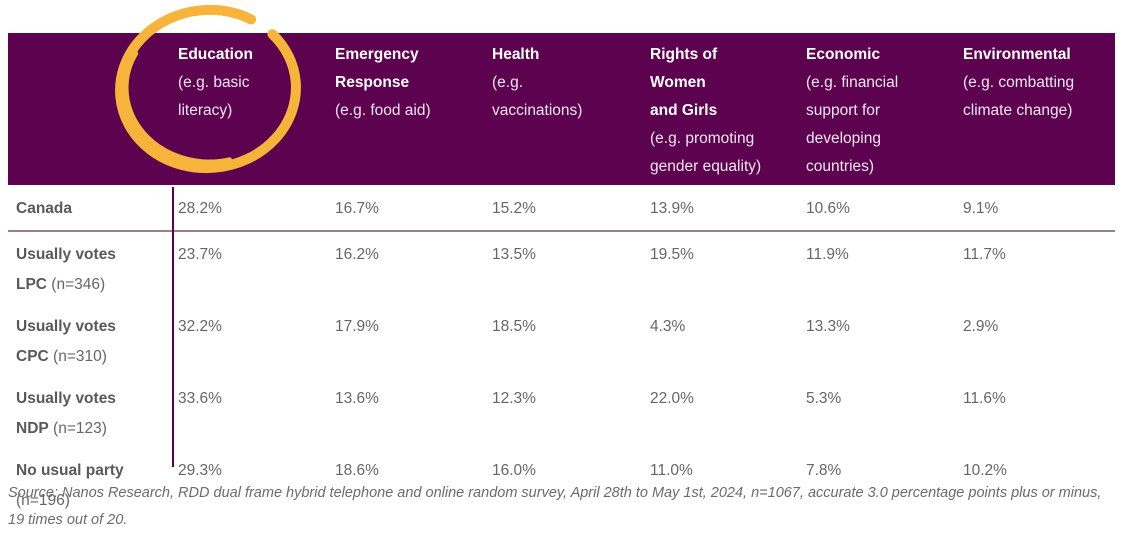 The width and height of the screenshot is (1123, 538). What do you see at coordinates (357, 326) in the screenshot?
I see `cell-value: 17.9%` at bounding box center [357, 326].